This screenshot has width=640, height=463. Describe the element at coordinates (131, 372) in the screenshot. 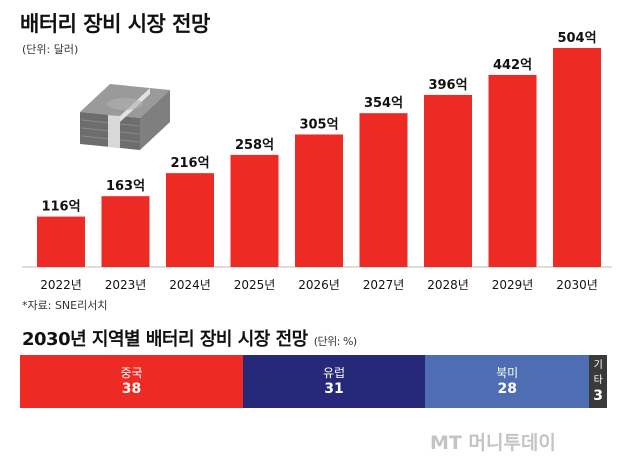

I see `region-name: 중국` at that location.